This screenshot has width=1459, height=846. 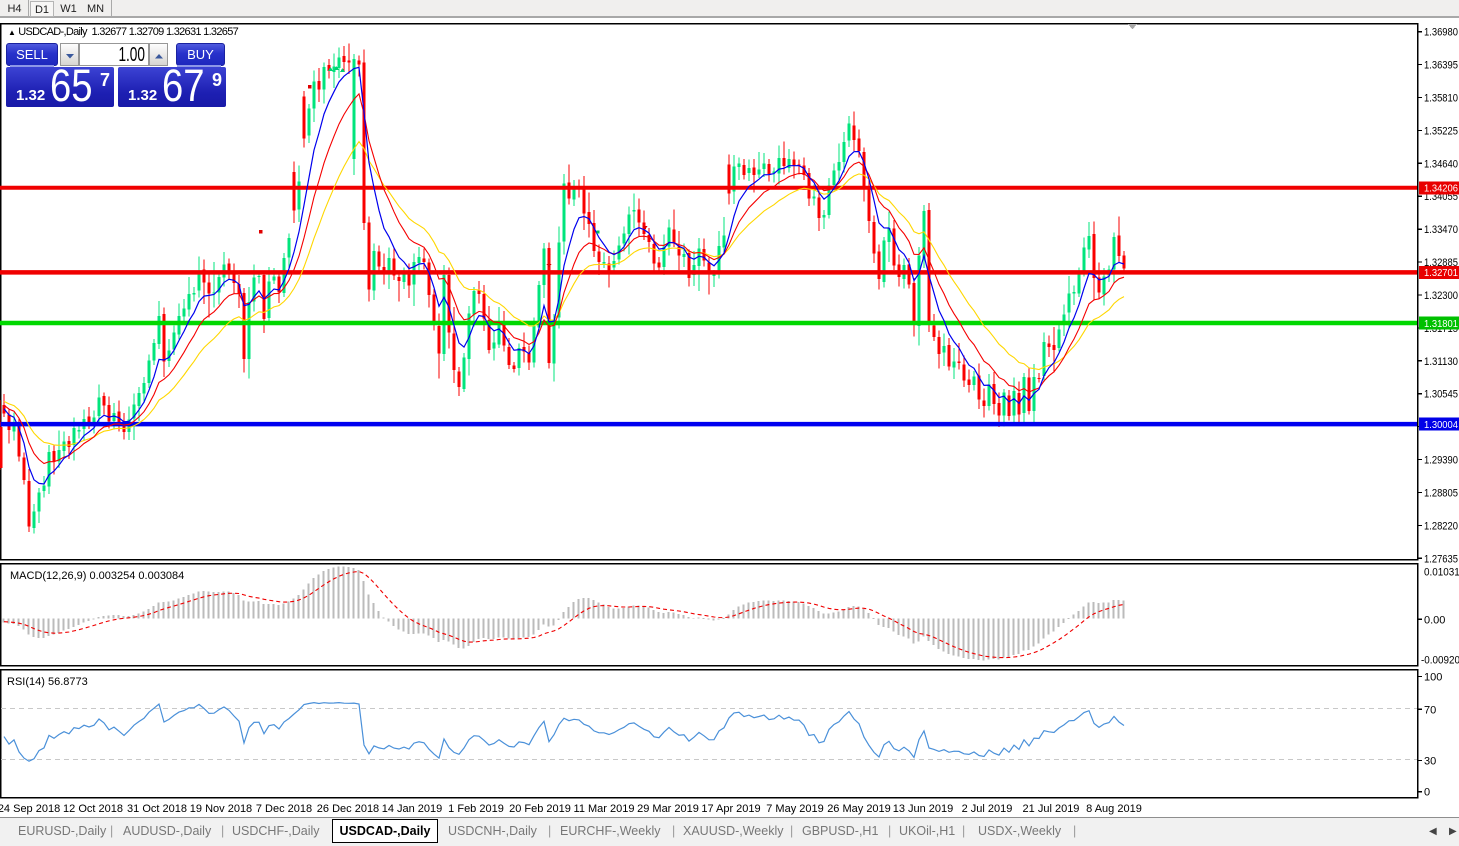 What do you see at coordinates (1434, 620) in the screenshot?
I see `svg-text: 0.00` at bounding box center [1434, 620].